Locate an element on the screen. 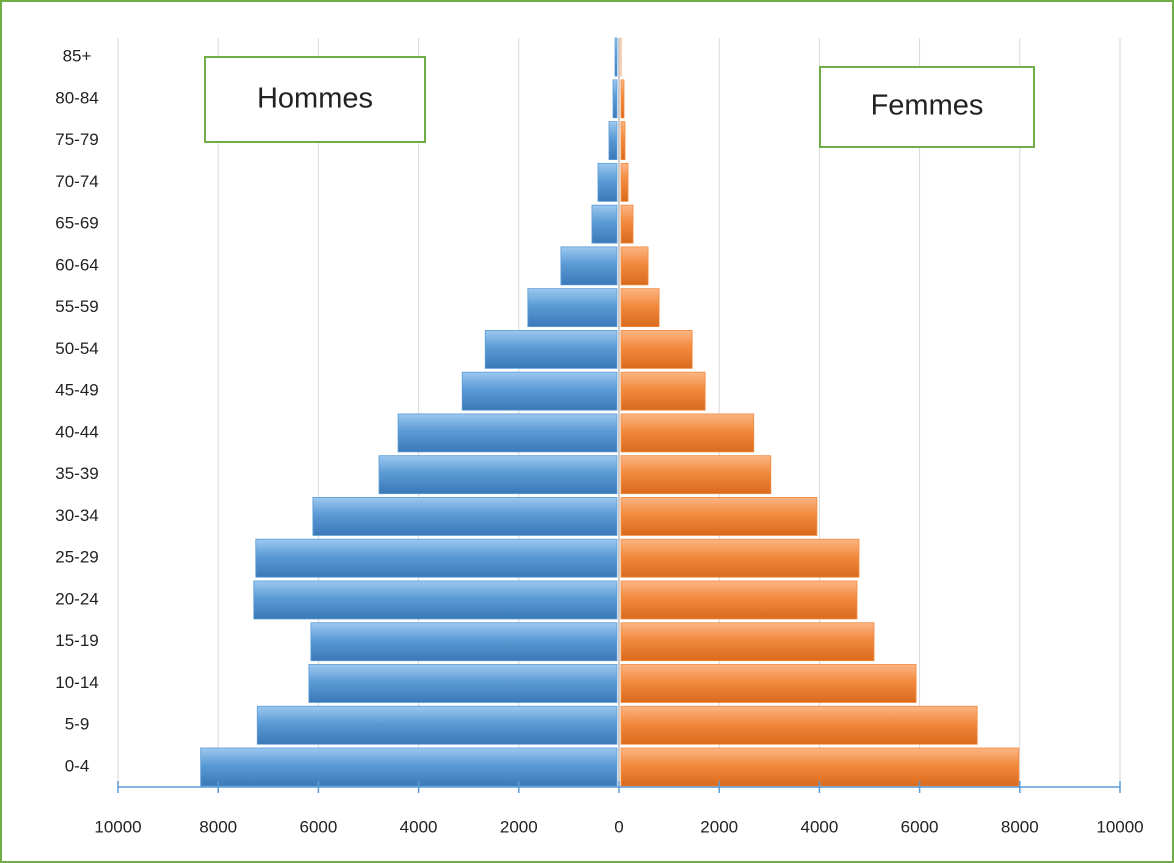 The height and width of the screenshot is (863, 1174). y-tick-label: 5-9 is located at coordinates (77, 724).